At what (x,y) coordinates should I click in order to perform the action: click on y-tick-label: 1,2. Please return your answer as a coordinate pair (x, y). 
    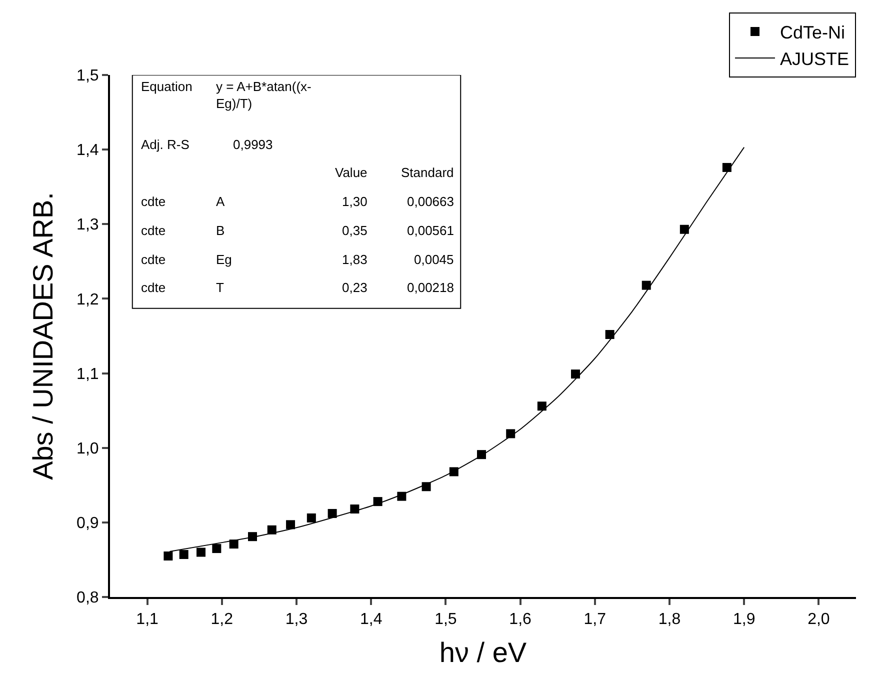
    Looking at the image, I should click on (87, 299).